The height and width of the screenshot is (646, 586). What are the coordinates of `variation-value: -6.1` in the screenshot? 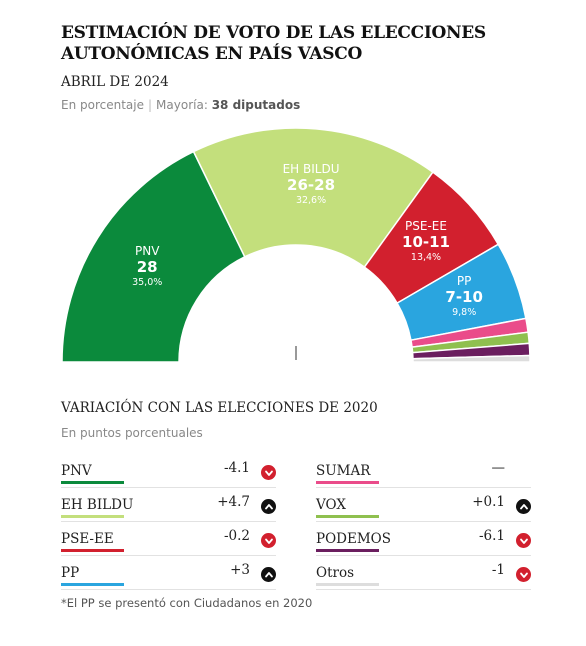 It's located at (491, 536).